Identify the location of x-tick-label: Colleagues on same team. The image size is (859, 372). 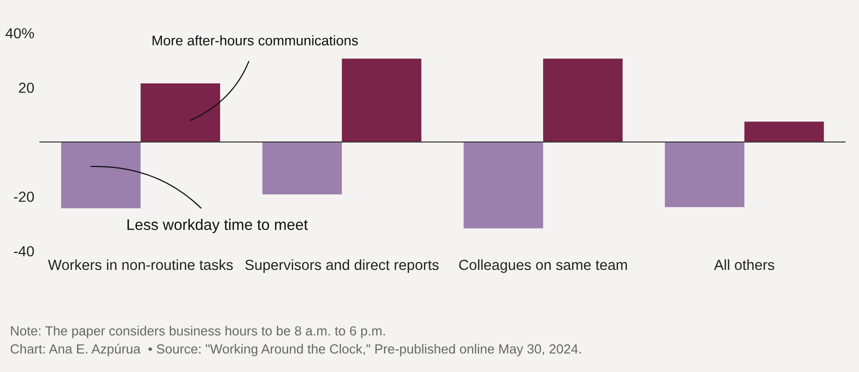
(543, 266).